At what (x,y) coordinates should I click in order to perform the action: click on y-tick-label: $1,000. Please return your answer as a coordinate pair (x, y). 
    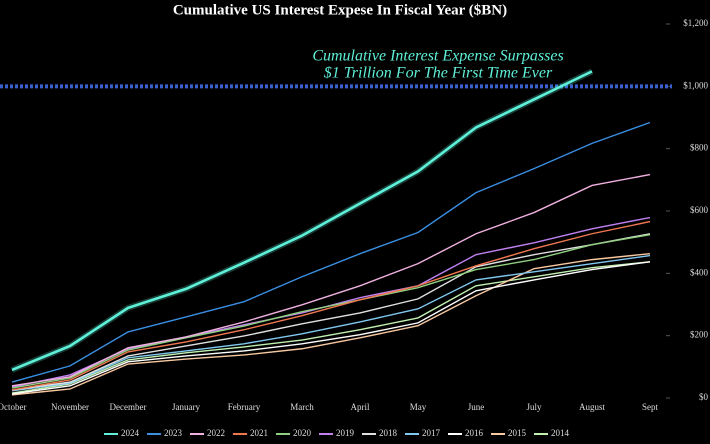
    Looking at the image, I should click on (695, 85).